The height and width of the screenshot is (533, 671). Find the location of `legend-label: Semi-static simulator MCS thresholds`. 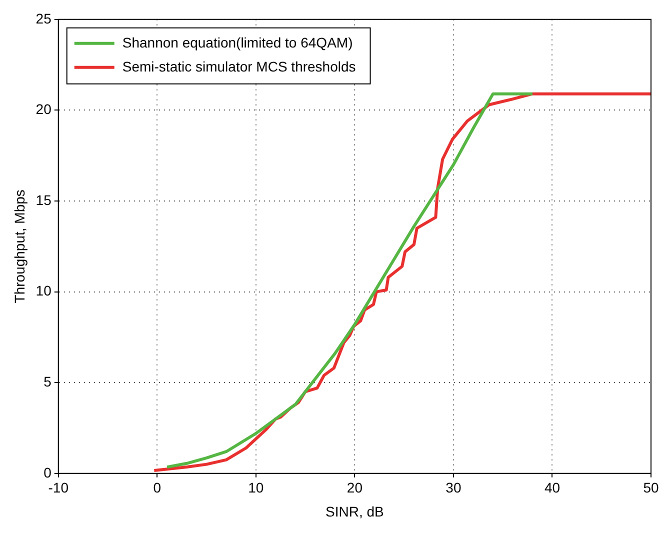

legend-label: Semi-static simulator MCS thresholds is located at coordinates (239, 66).